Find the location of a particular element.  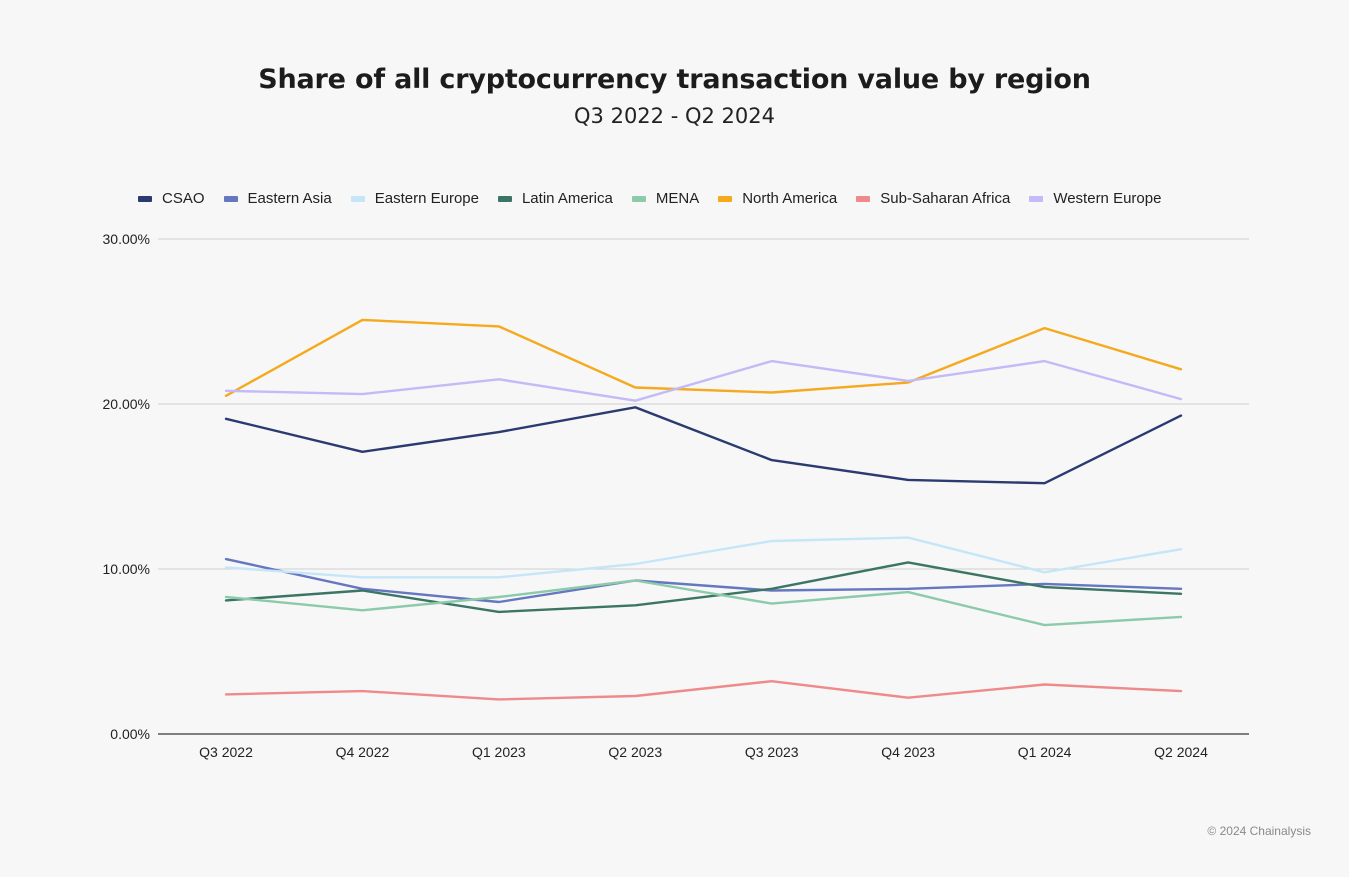

series-line-eastern-asia is located at coordinates (703, 580).